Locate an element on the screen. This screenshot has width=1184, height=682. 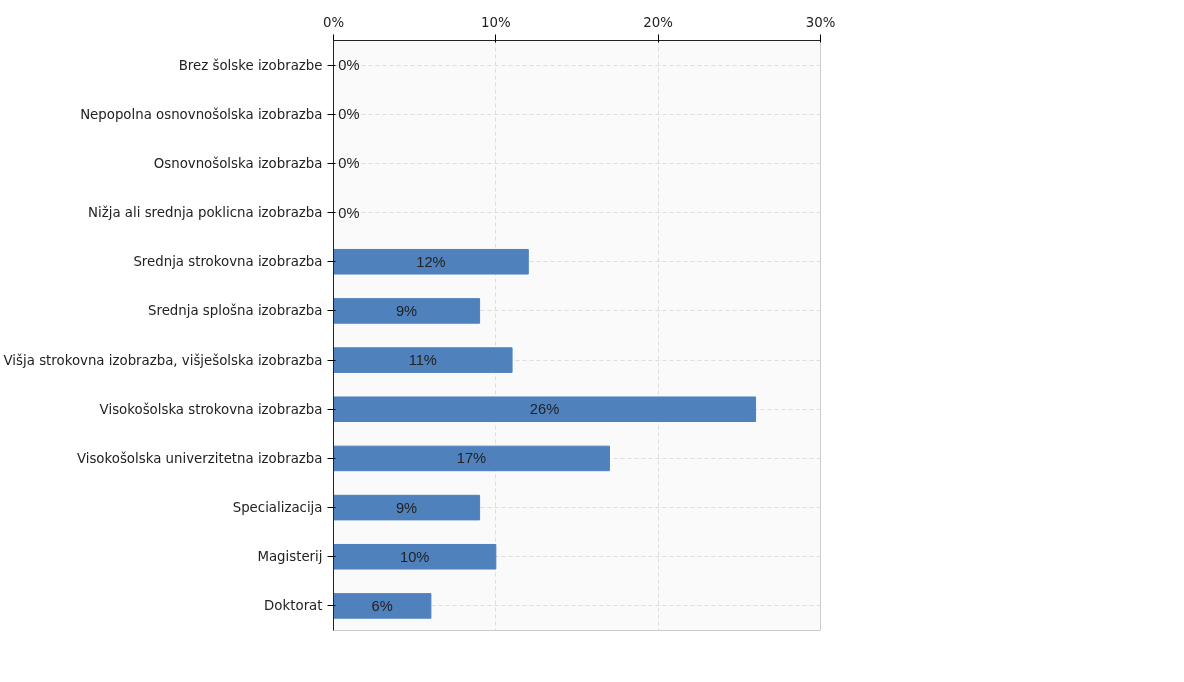
data-label: 17% is located at coordinates (471, 458).